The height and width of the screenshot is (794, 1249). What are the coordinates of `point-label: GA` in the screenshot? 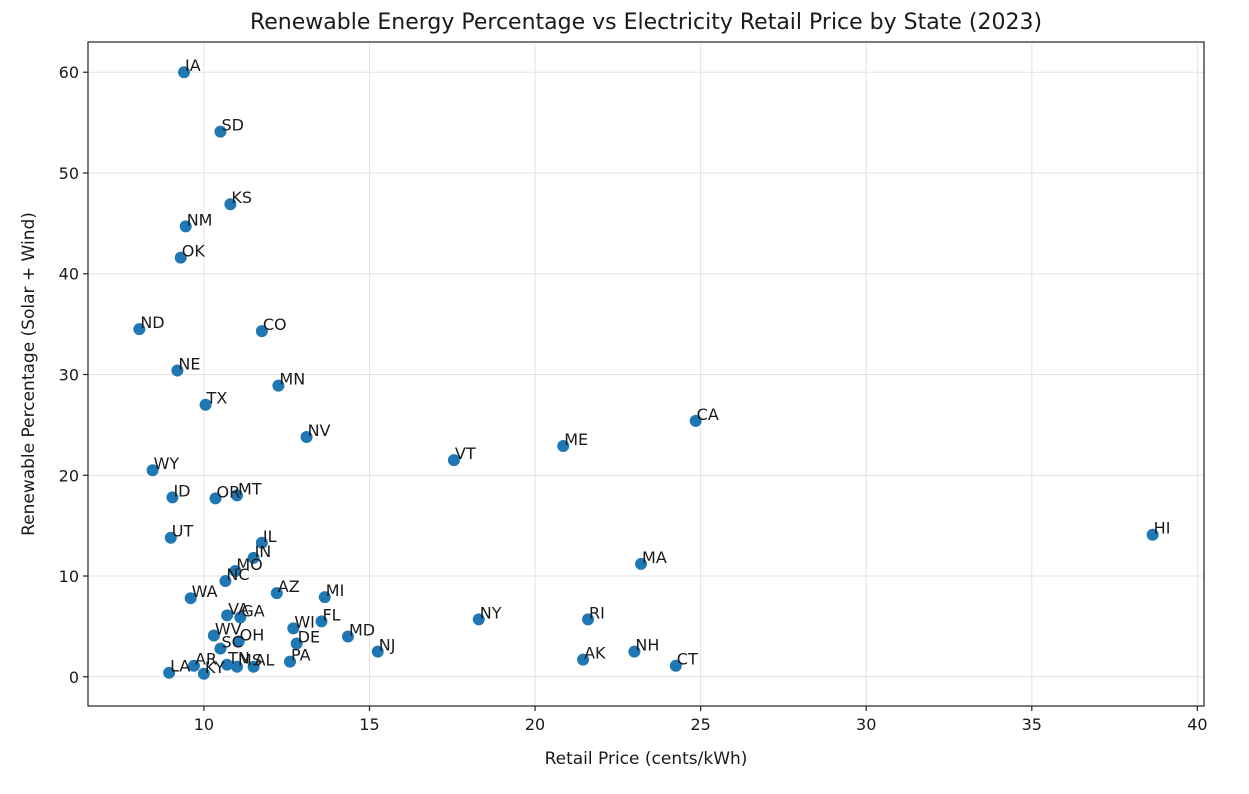 It's located at (252, 610).